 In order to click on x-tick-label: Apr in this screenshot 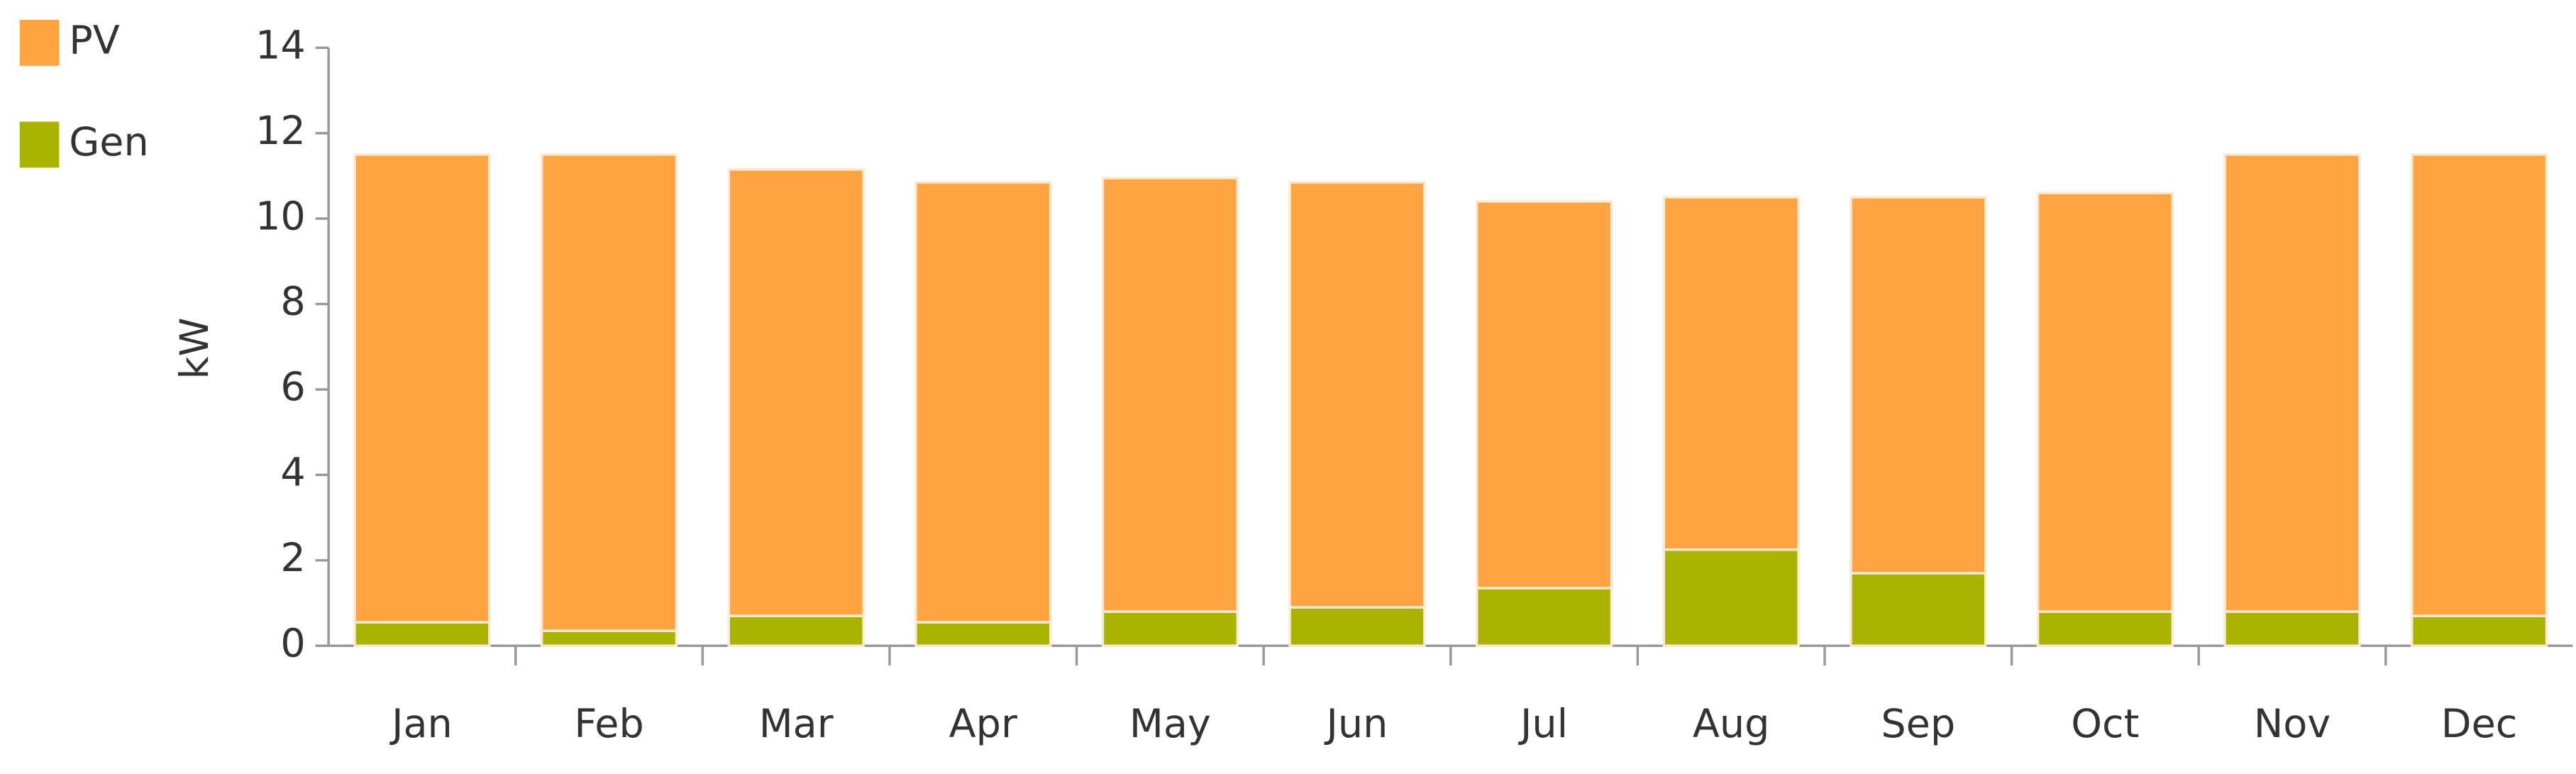, I will do `click(983, 724)`.